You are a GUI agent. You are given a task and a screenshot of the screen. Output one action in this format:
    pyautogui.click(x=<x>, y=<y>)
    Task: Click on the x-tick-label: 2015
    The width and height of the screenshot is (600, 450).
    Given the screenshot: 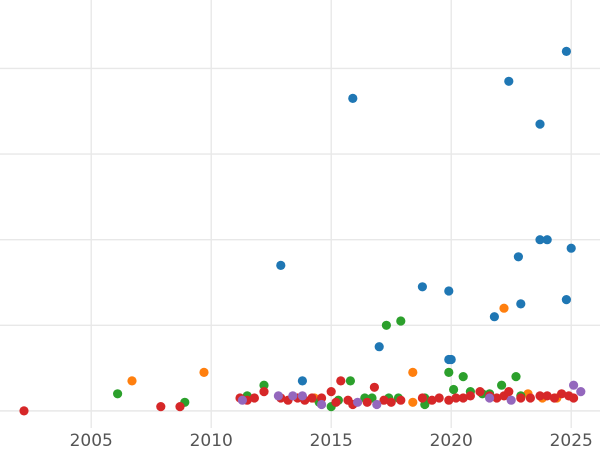 What is the action you would take?
    pyautogui.click(x=331, y=440)
    